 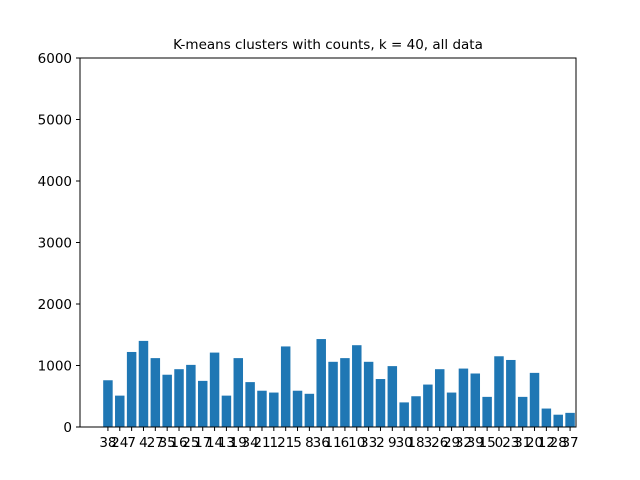 I want to click on x-tick-label: 11, so click(x=332, y=443).